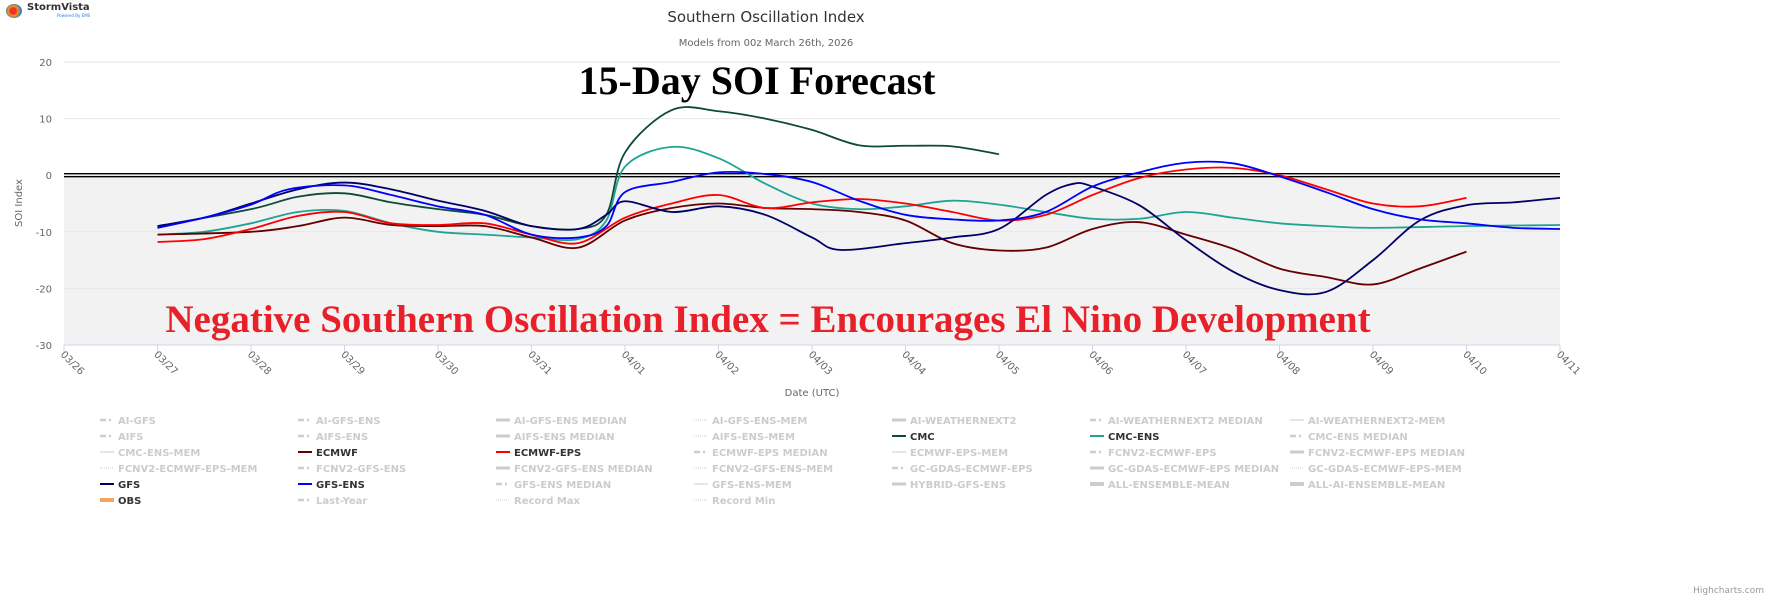 The width and height of the screenshot is (1772, 600). Describe the element at coordinates (44, 233) in the screenshot. I see `y-tick-label: -10` at that location.